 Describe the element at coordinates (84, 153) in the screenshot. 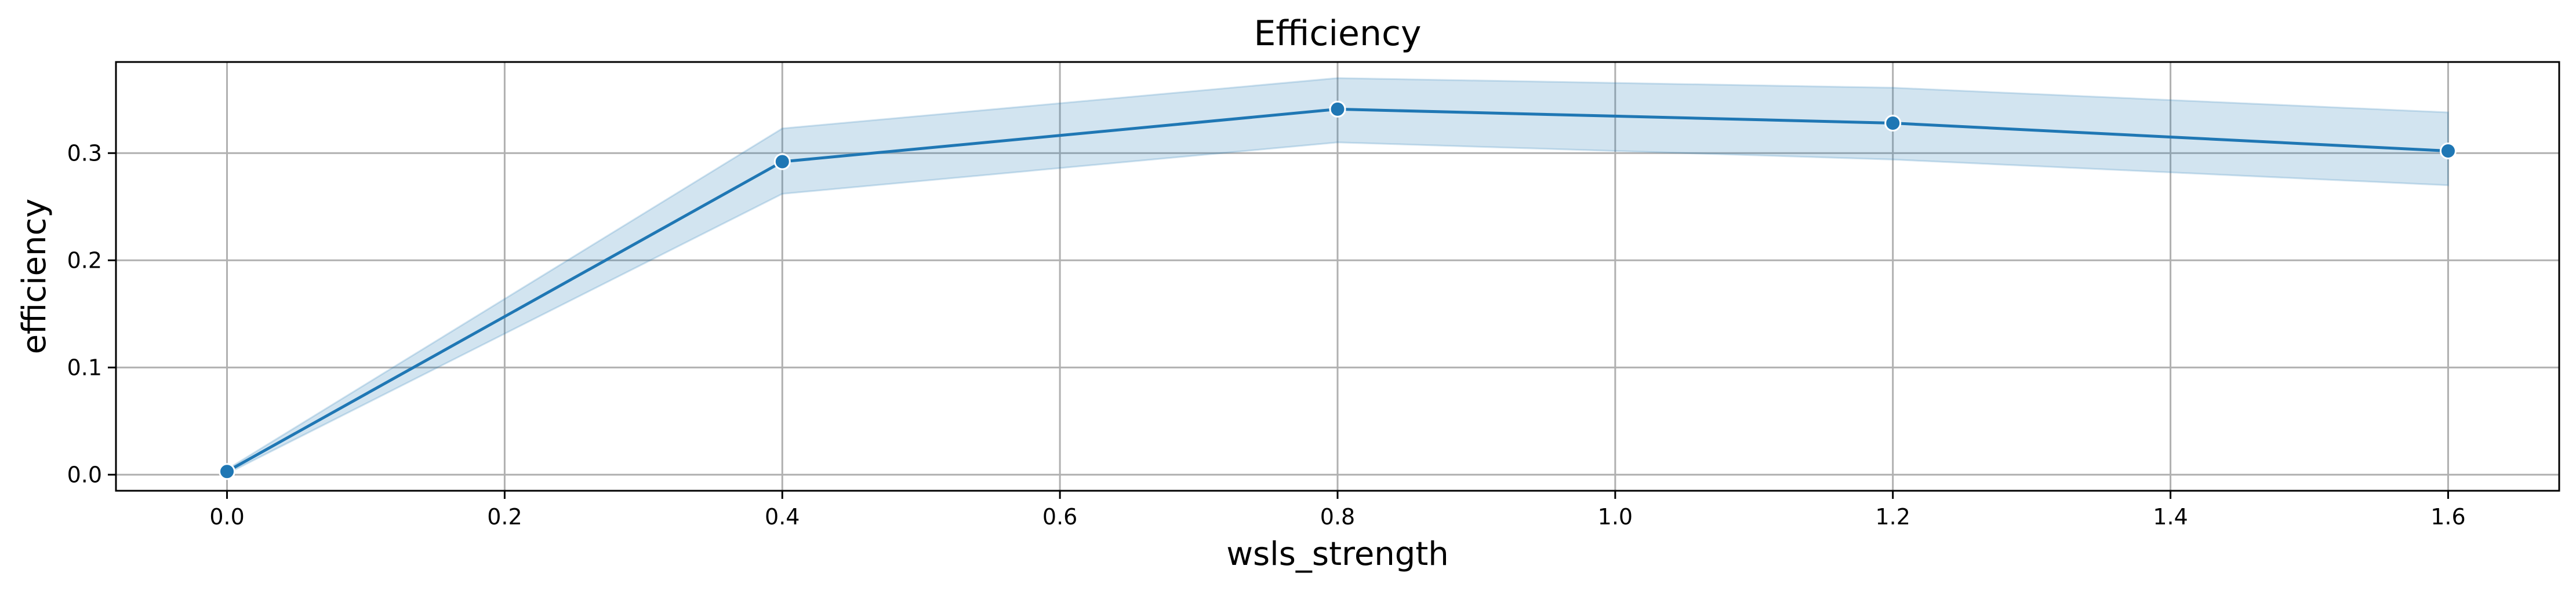

I see `y-tick-label: 0.3` at that location.